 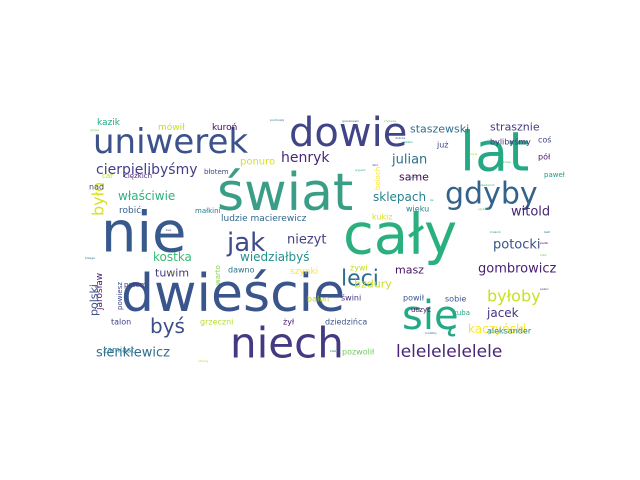 I want to click on cloud-word: jarosław, so click(x=100, y=292).